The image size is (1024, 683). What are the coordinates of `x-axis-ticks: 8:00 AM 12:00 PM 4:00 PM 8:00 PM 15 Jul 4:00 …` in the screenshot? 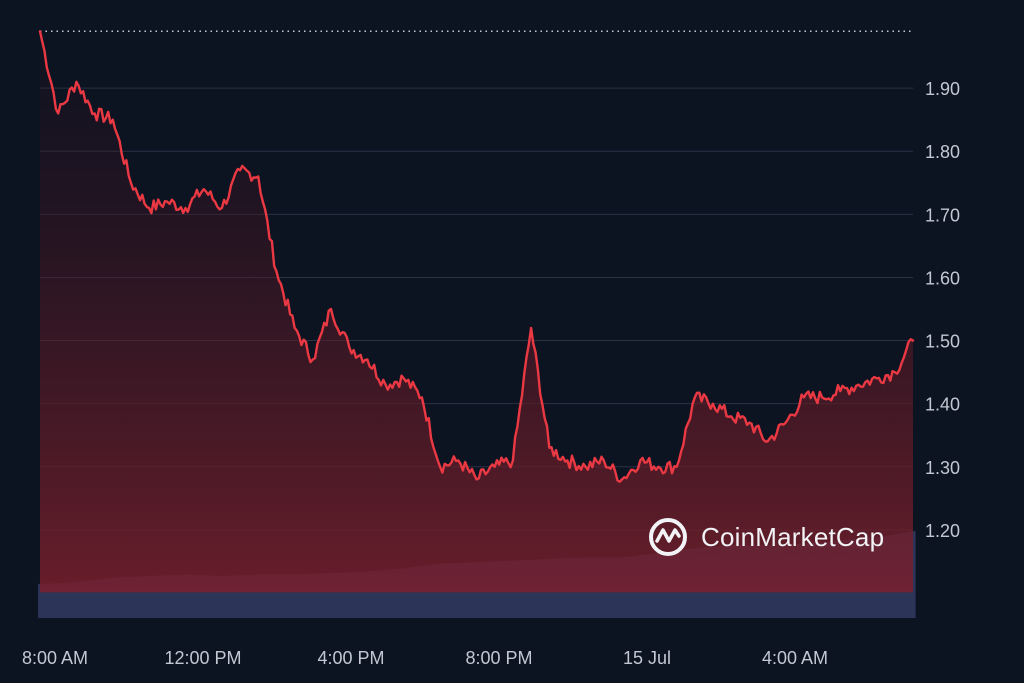 It's located at (425, 658).